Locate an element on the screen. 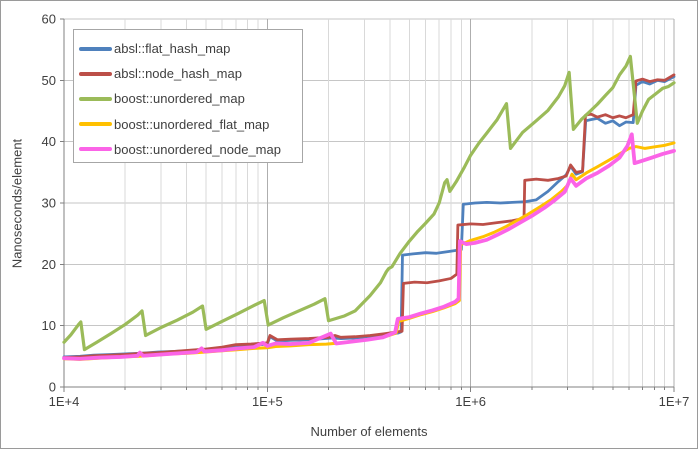 This screenshot has width=698, height=449. legend-item: boost::unordered_map is located at coordinates (190, 99).